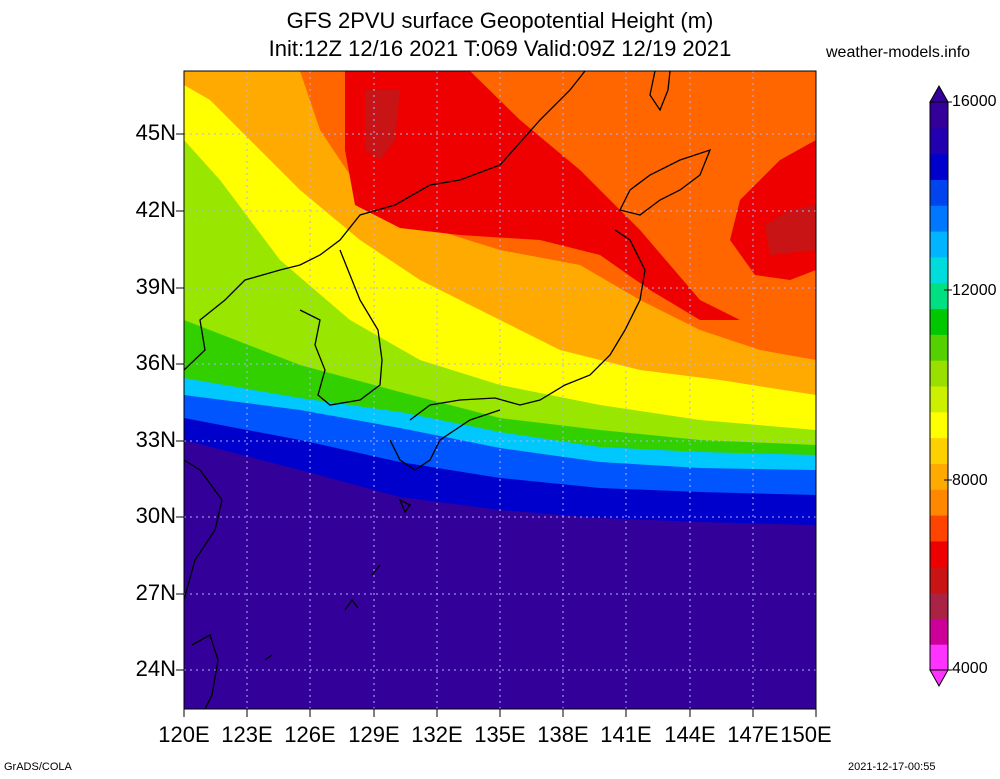  I want to click on coast-japan-south, so click(445, 440).